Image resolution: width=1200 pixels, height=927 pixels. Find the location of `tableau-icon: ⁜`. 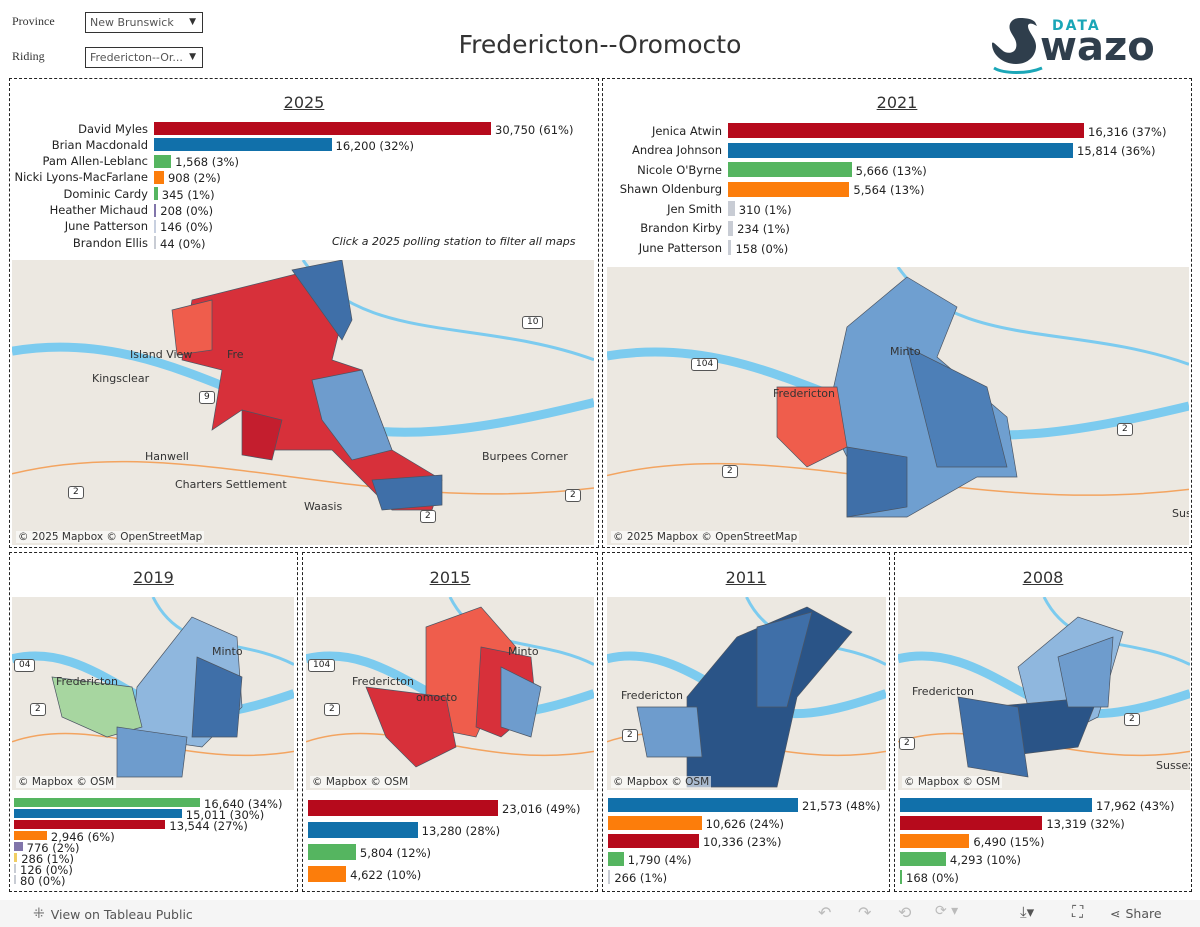

tableau-icon: ⁜ is located at coordinates (39, 914).